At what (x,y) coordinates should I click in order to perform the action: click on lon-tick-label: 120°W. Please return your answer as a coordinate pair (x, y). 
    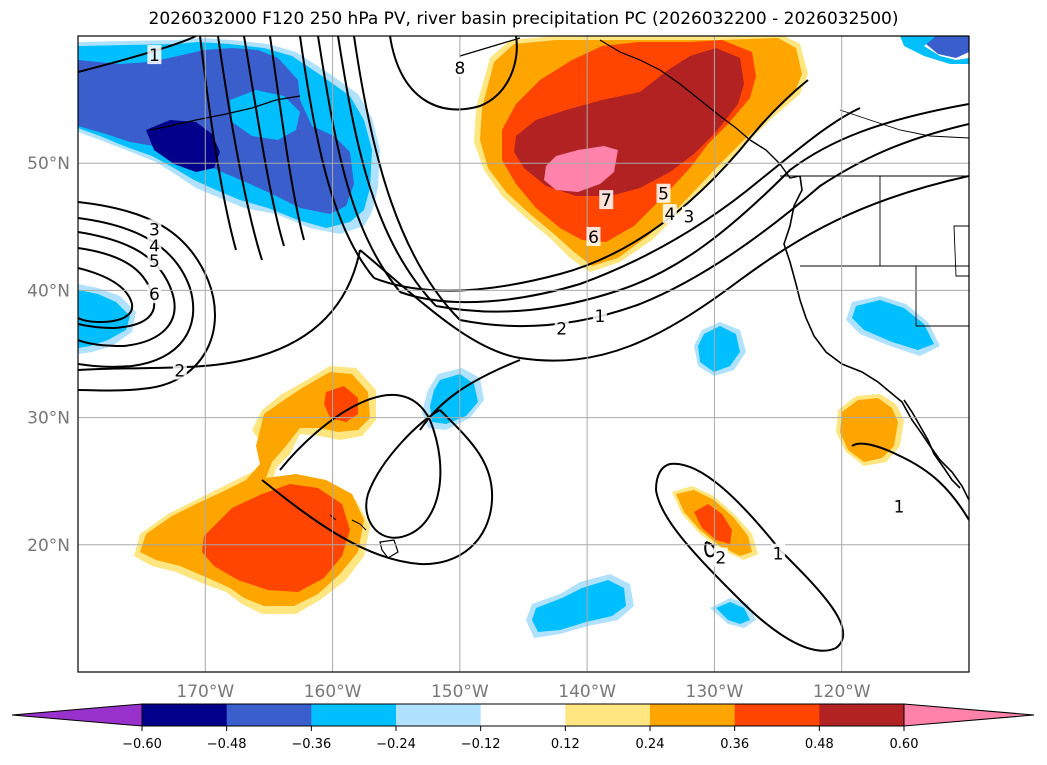
    Looking at the image, I should click on (842, 692).